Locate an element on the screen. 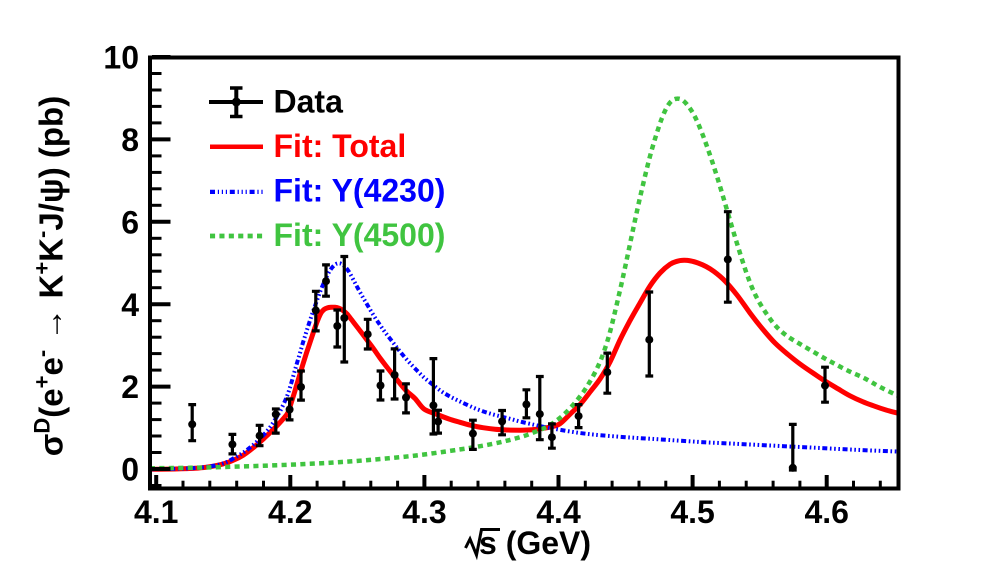  svg-text: σD(e+e- → K+K-J/ψ) (pb) is located at coordinates (50, 276).